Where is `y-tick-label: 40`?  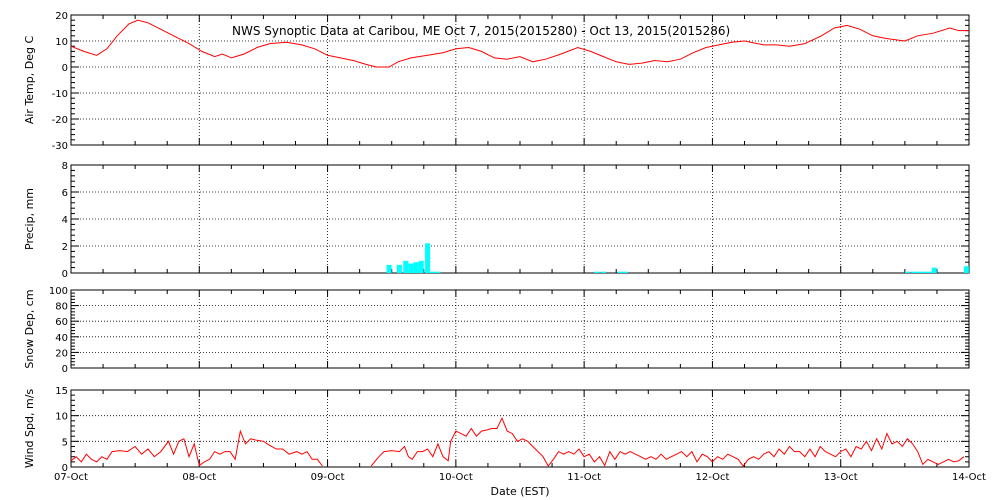
y-tick-label: 40 is located at coordinates (61, 338).